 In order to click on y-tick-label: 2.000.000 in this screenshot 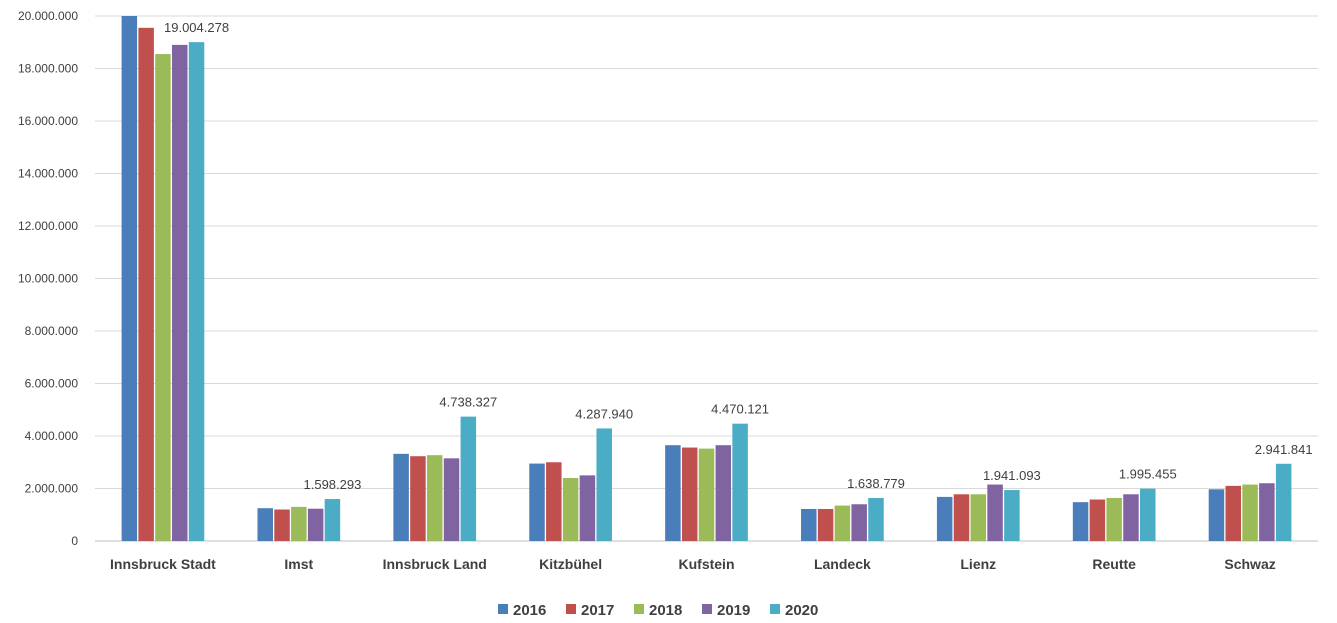, I will do `click(52, 489)`.